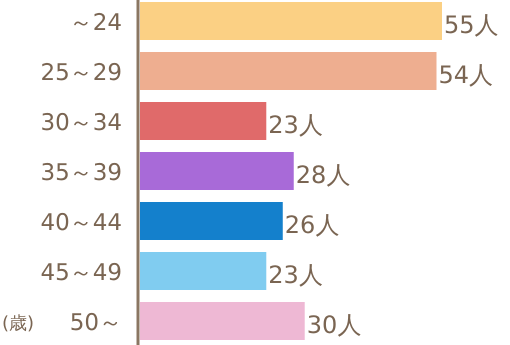 The image size is (510, 345). What do you see at coordinates (81, 123) in the screenshot?
I see `y-tick-label: 30～34` at bounding box center [81, 123].